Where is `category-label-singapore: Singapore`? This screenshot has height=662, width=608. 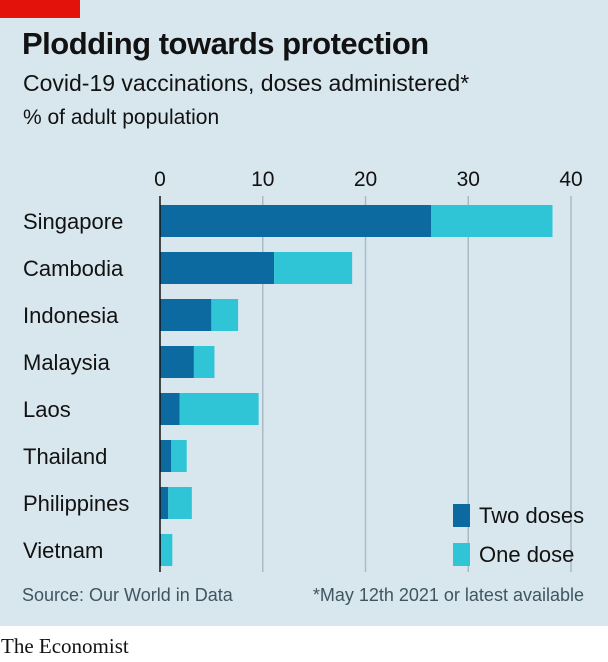 category-label-singapore: Singapore is located at coordinates (73, 221).